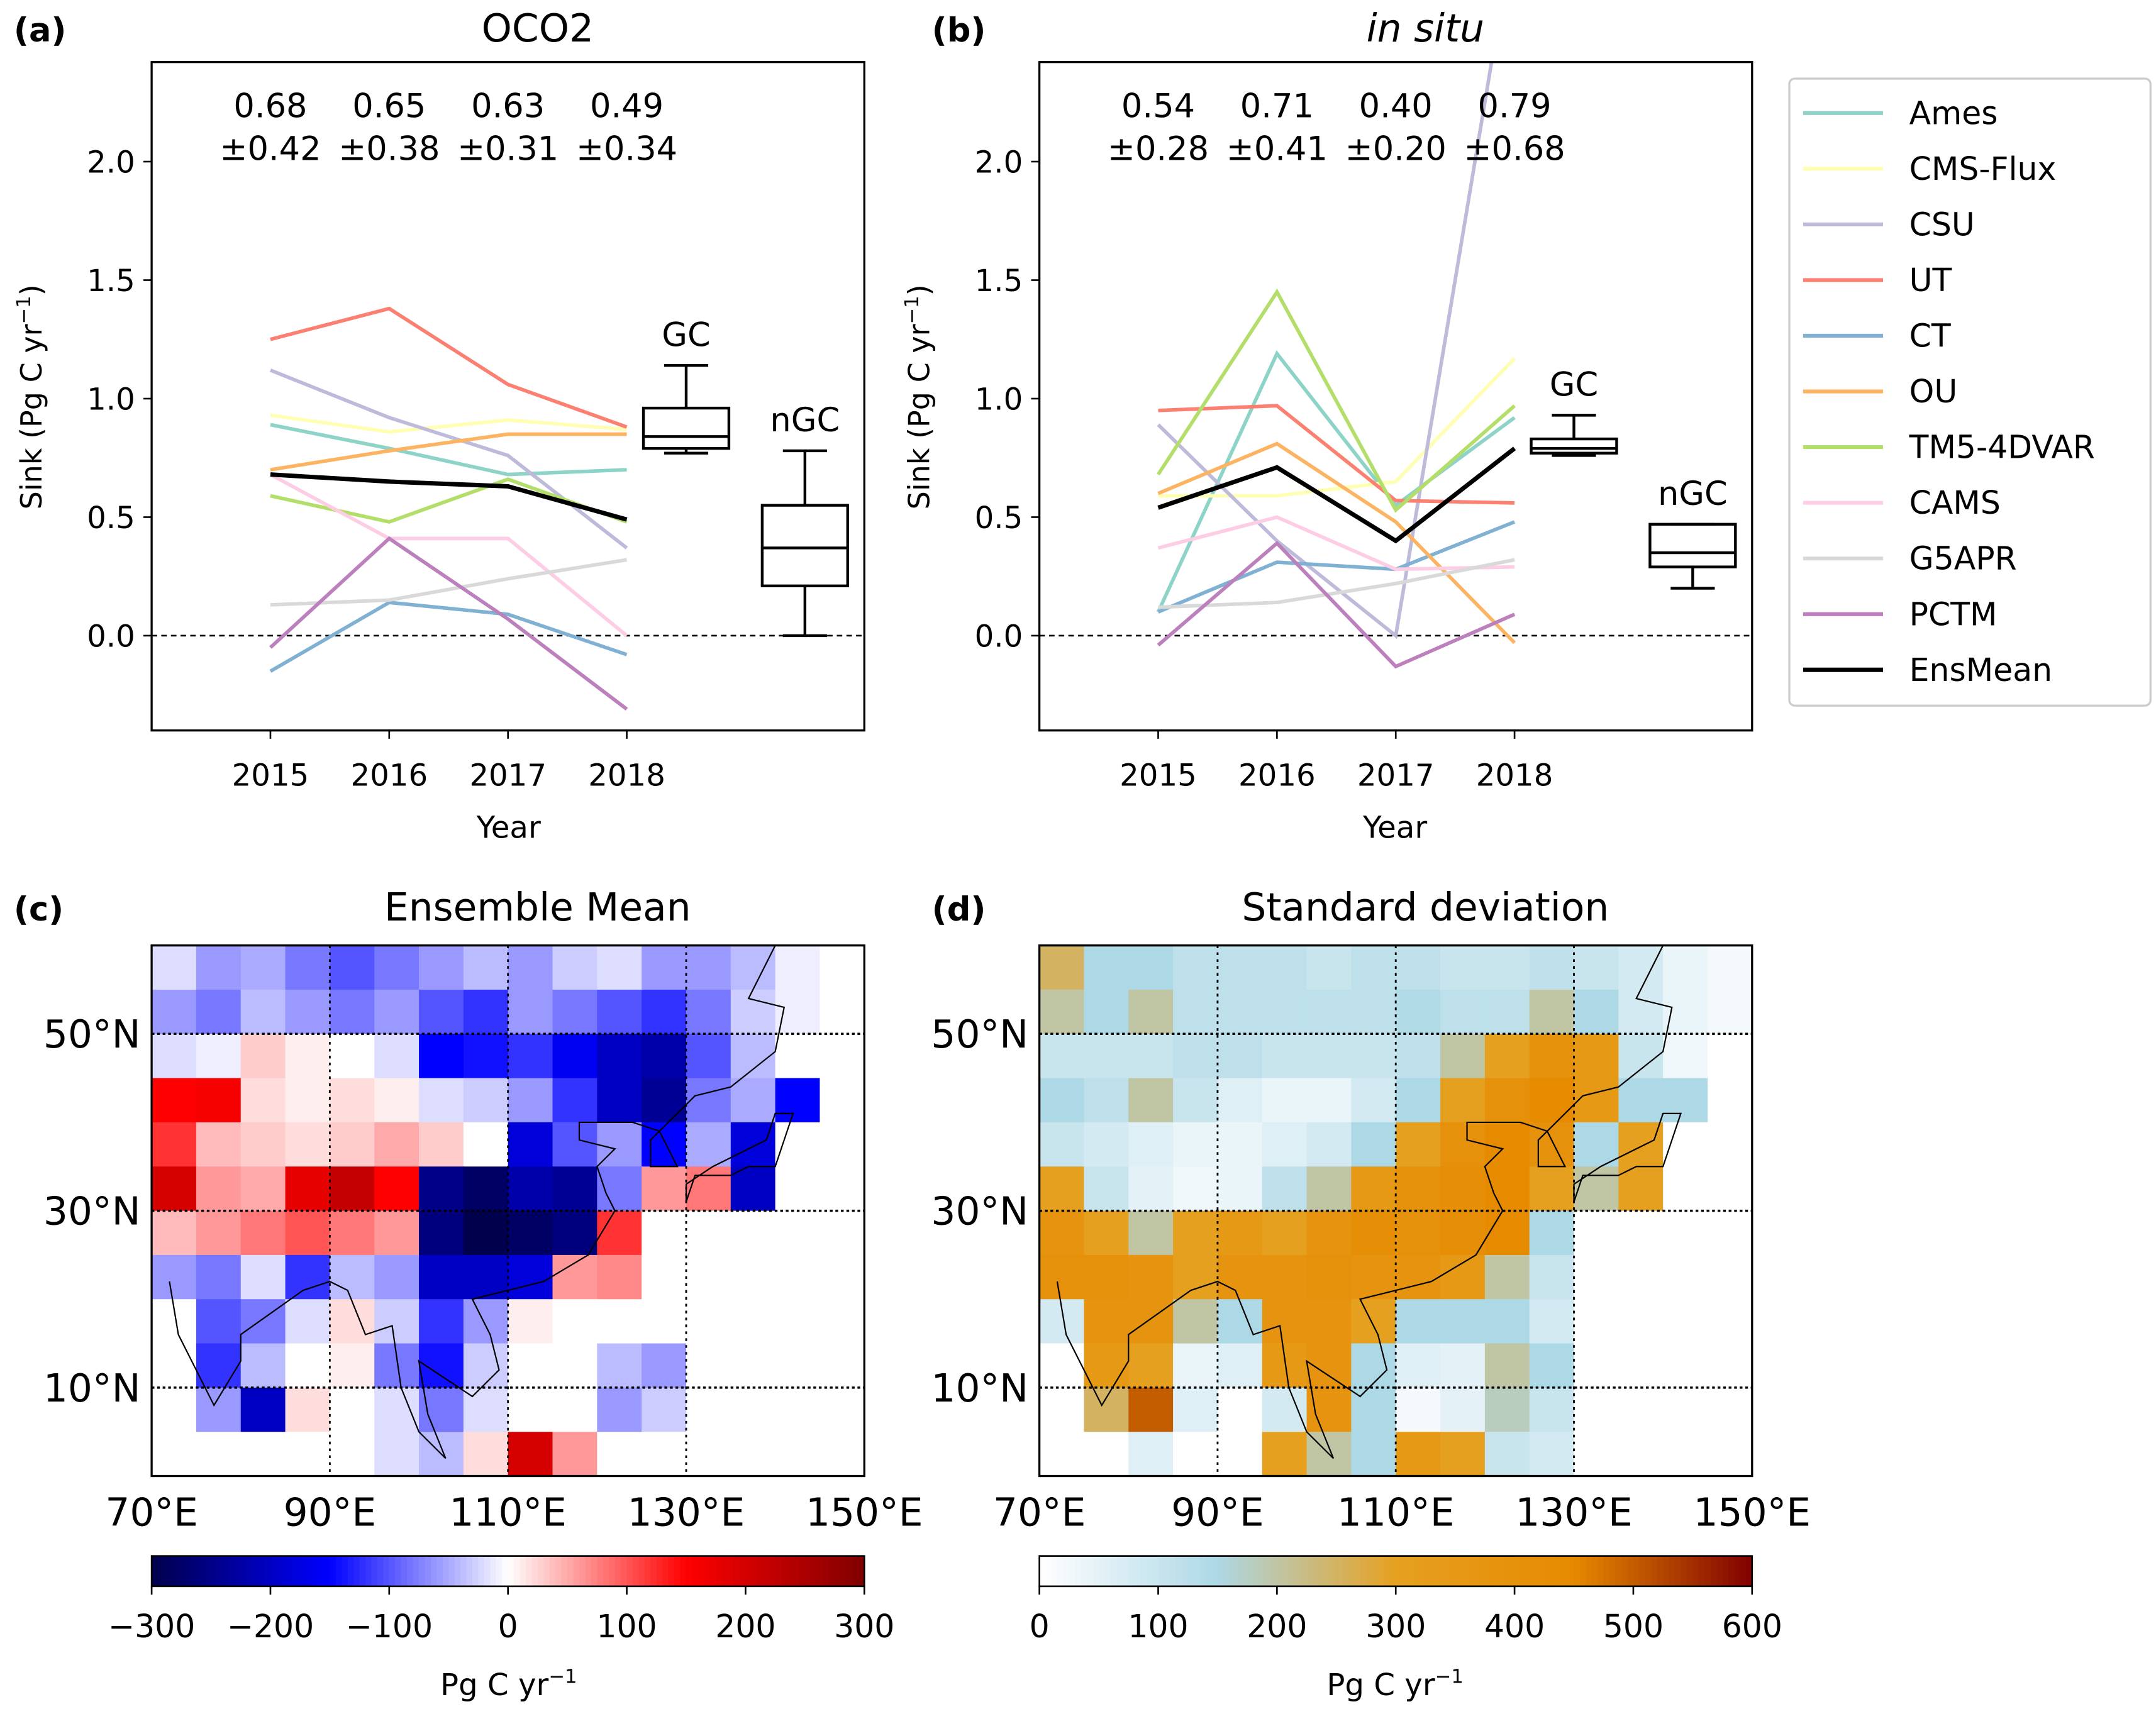  Describe the element at coordinates (449, 497) in the screenshot. I see `series-line-ensmean` at that location.